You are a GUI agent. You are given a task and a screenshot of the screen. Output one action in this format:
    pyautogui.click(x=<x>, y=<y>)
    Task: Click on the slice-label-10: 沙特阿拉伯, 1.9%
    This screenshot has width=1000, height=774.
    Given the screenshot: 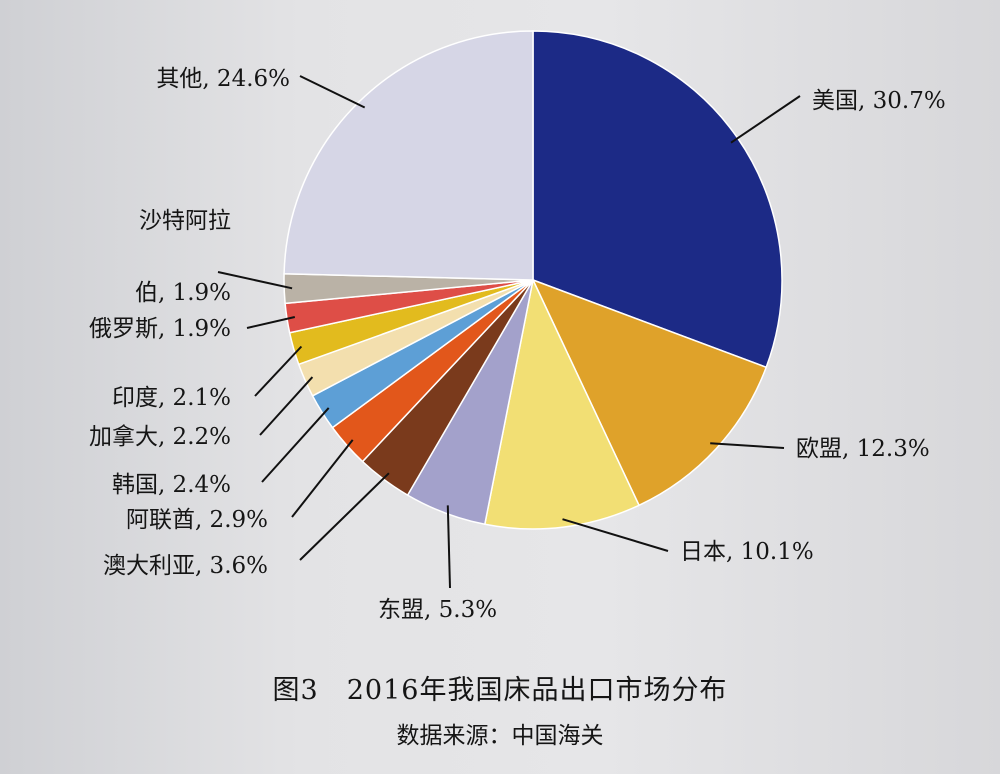 What is the action you would take?
    pyautogui.click(x=183, y=257)
    